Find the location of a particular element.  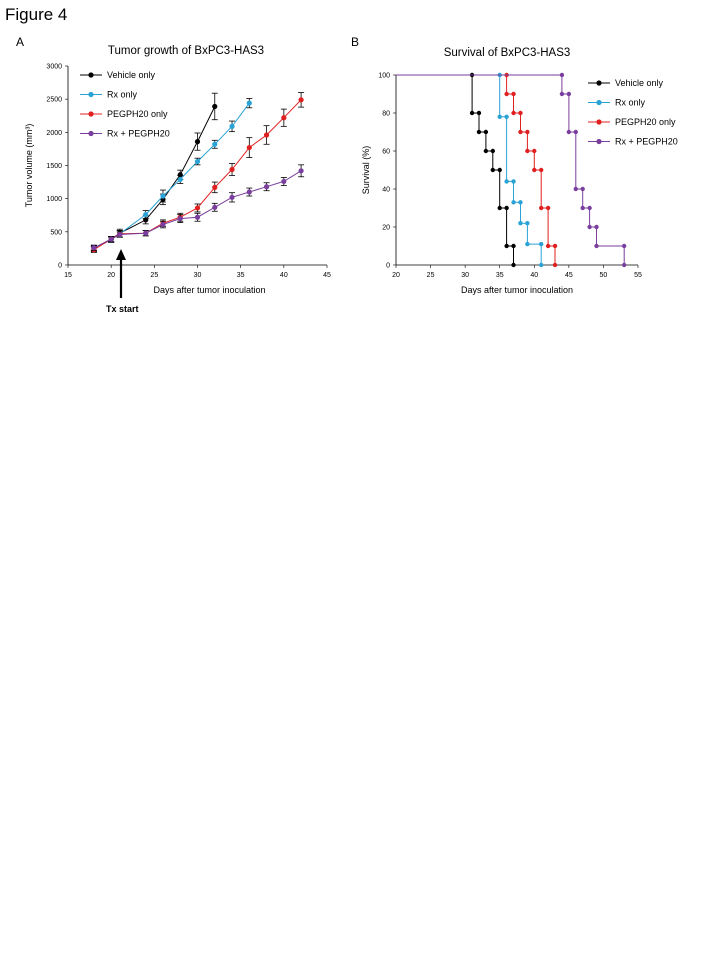

panel-label-b: B is located at coordinates (355, 42).